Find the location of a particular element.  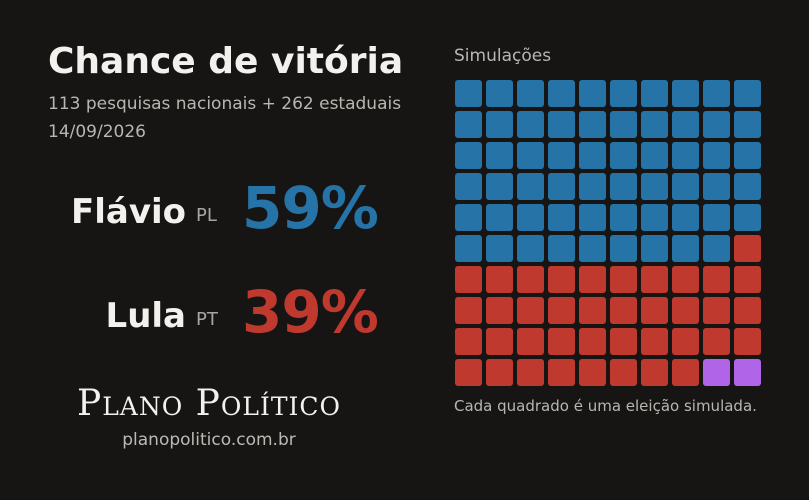

brand-logo: Plano Político is located at coordinates (209, 403).